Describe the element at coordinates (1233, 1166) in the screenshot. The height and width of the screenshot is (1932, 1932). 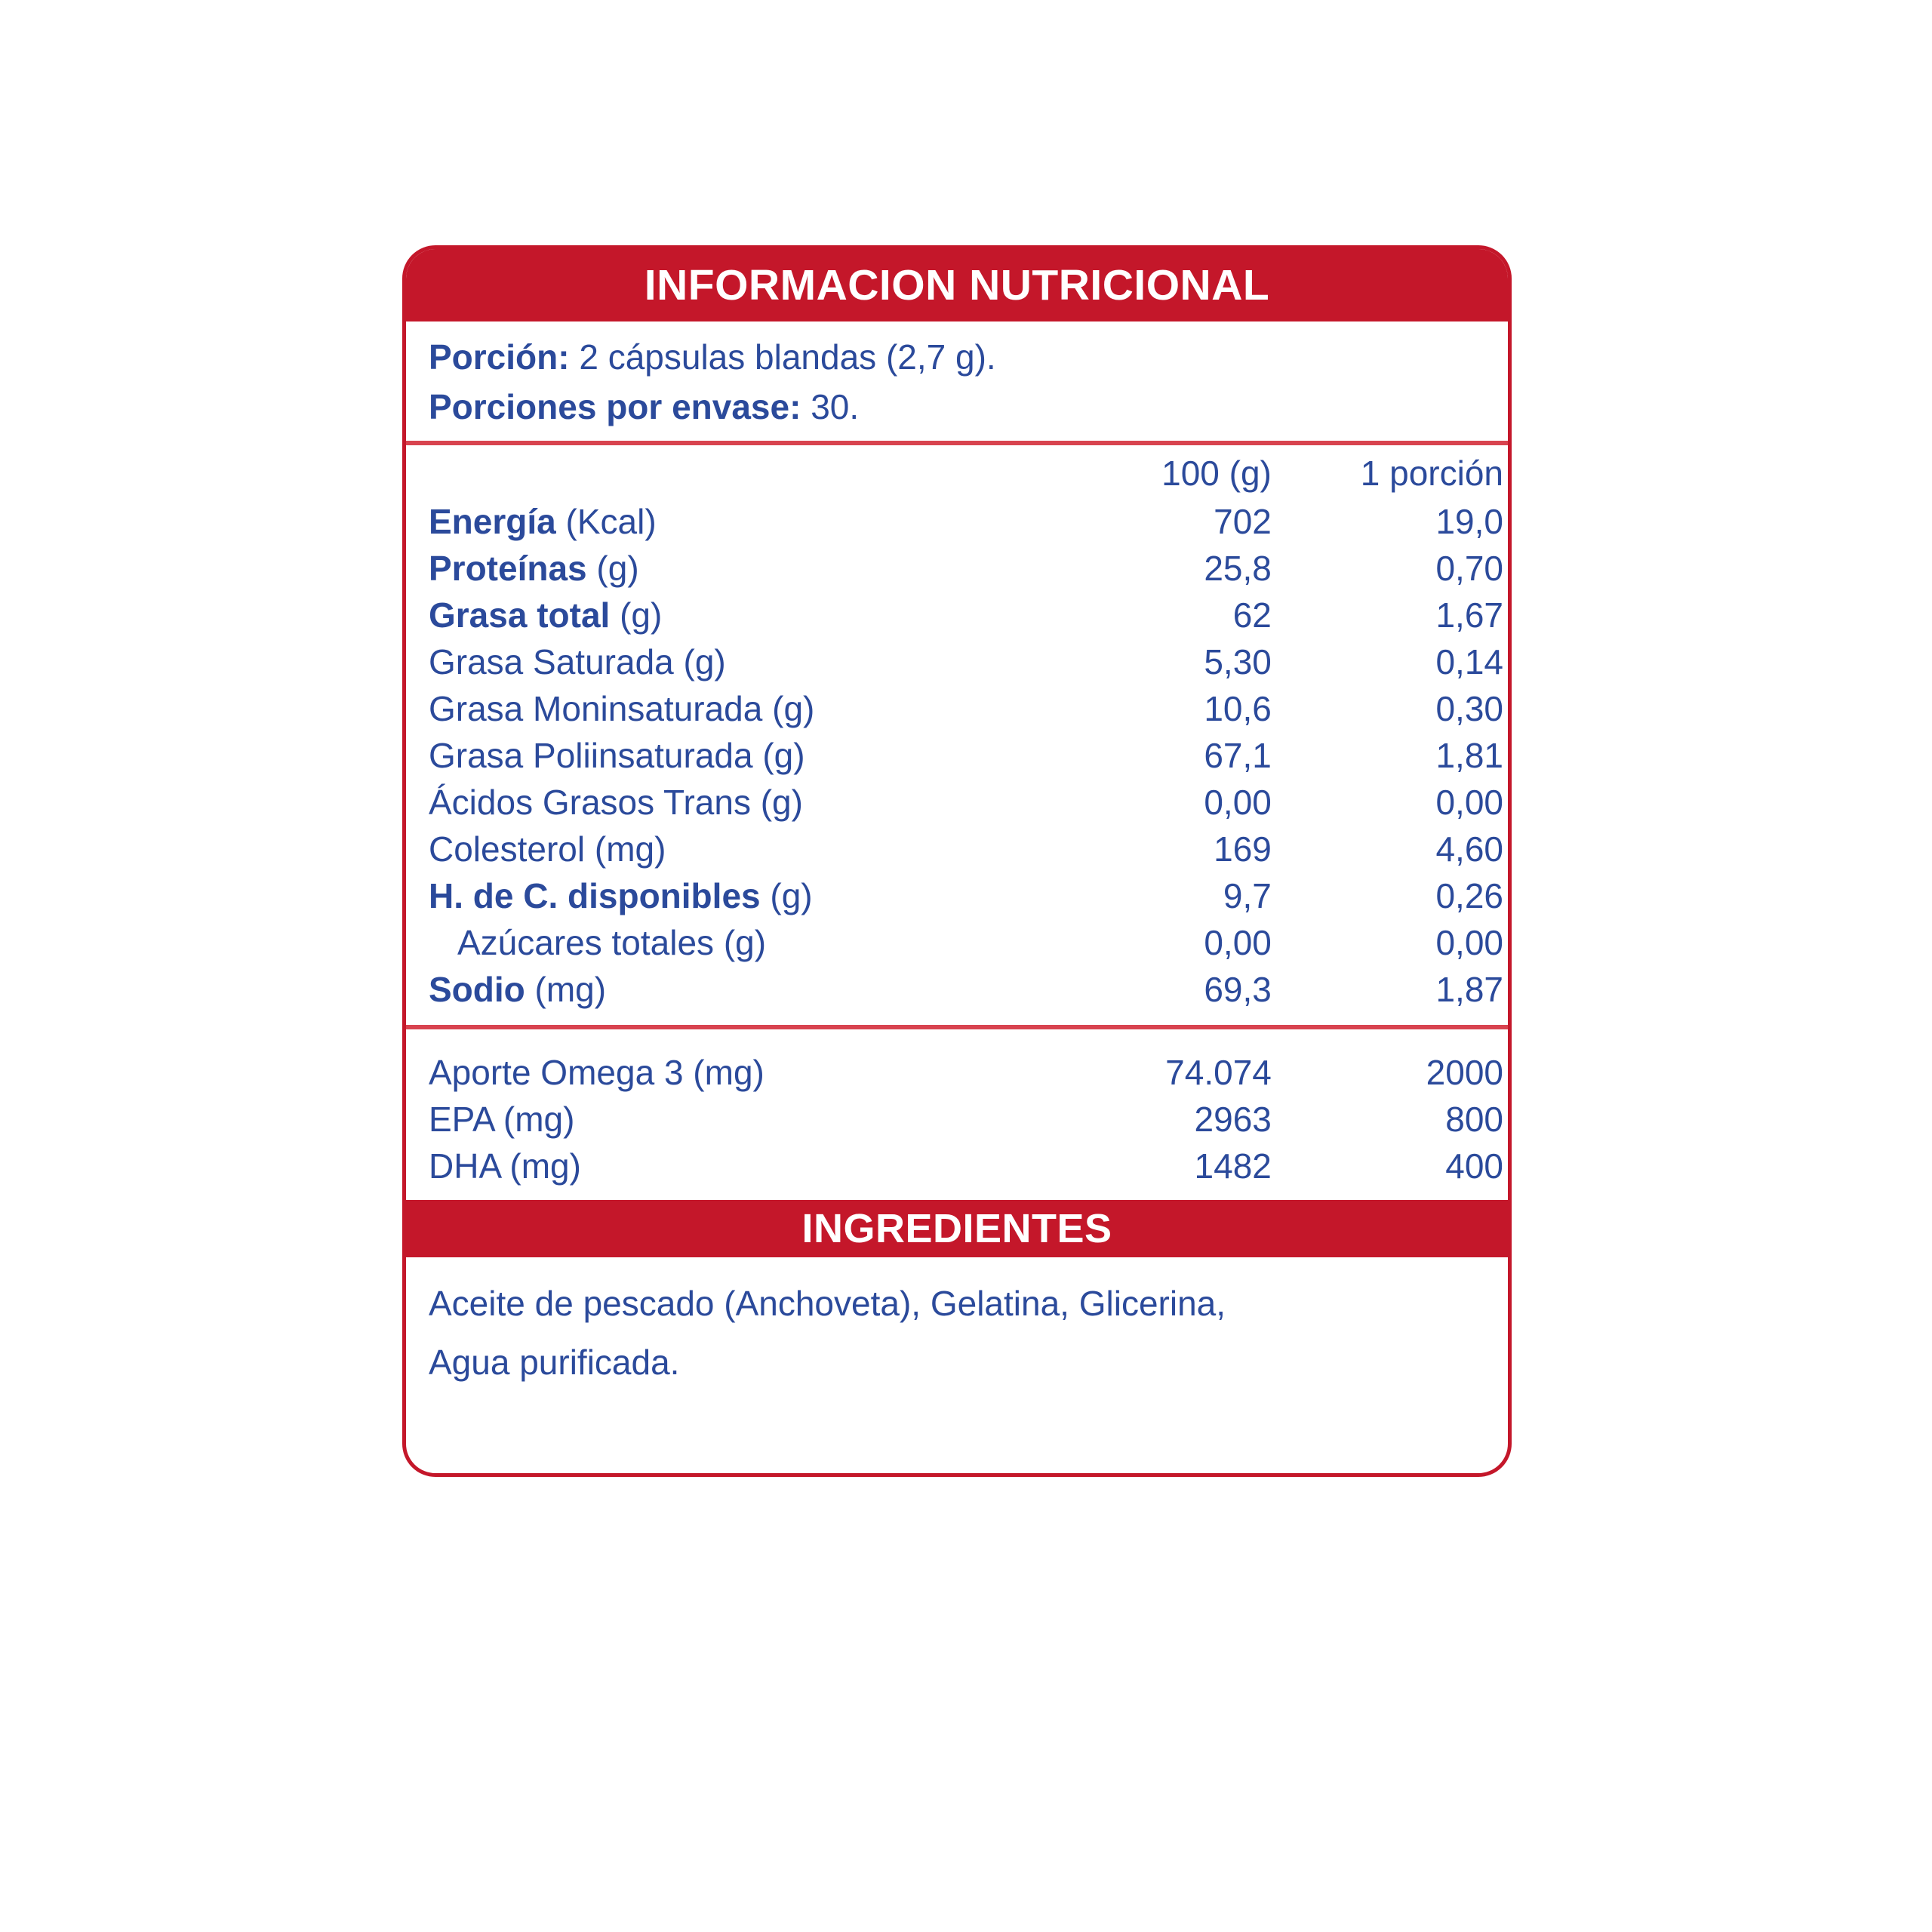
I see `value-per-100g: 1482` at that location.